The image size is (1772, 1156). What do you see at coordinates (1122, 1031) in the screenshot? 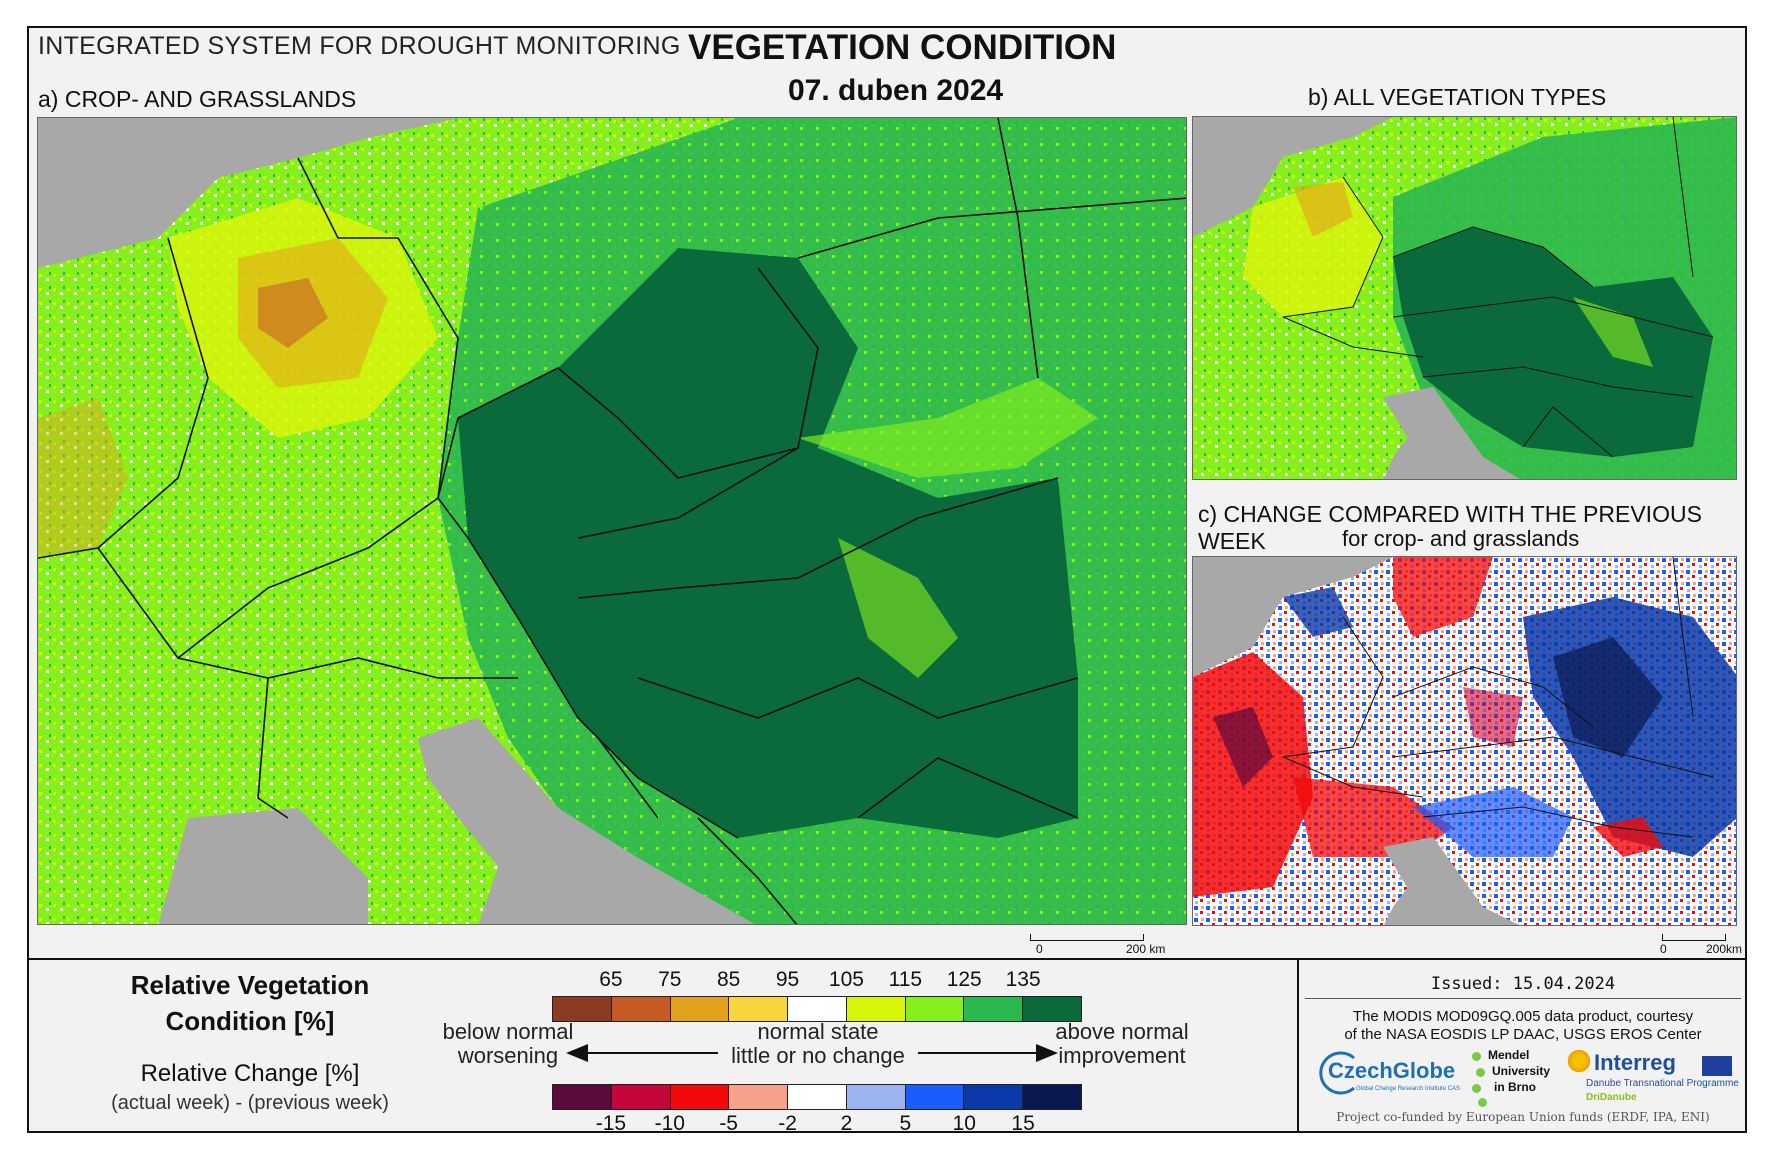
I see `above-normal-text: above normal` at bounding box center [1122, 1031].